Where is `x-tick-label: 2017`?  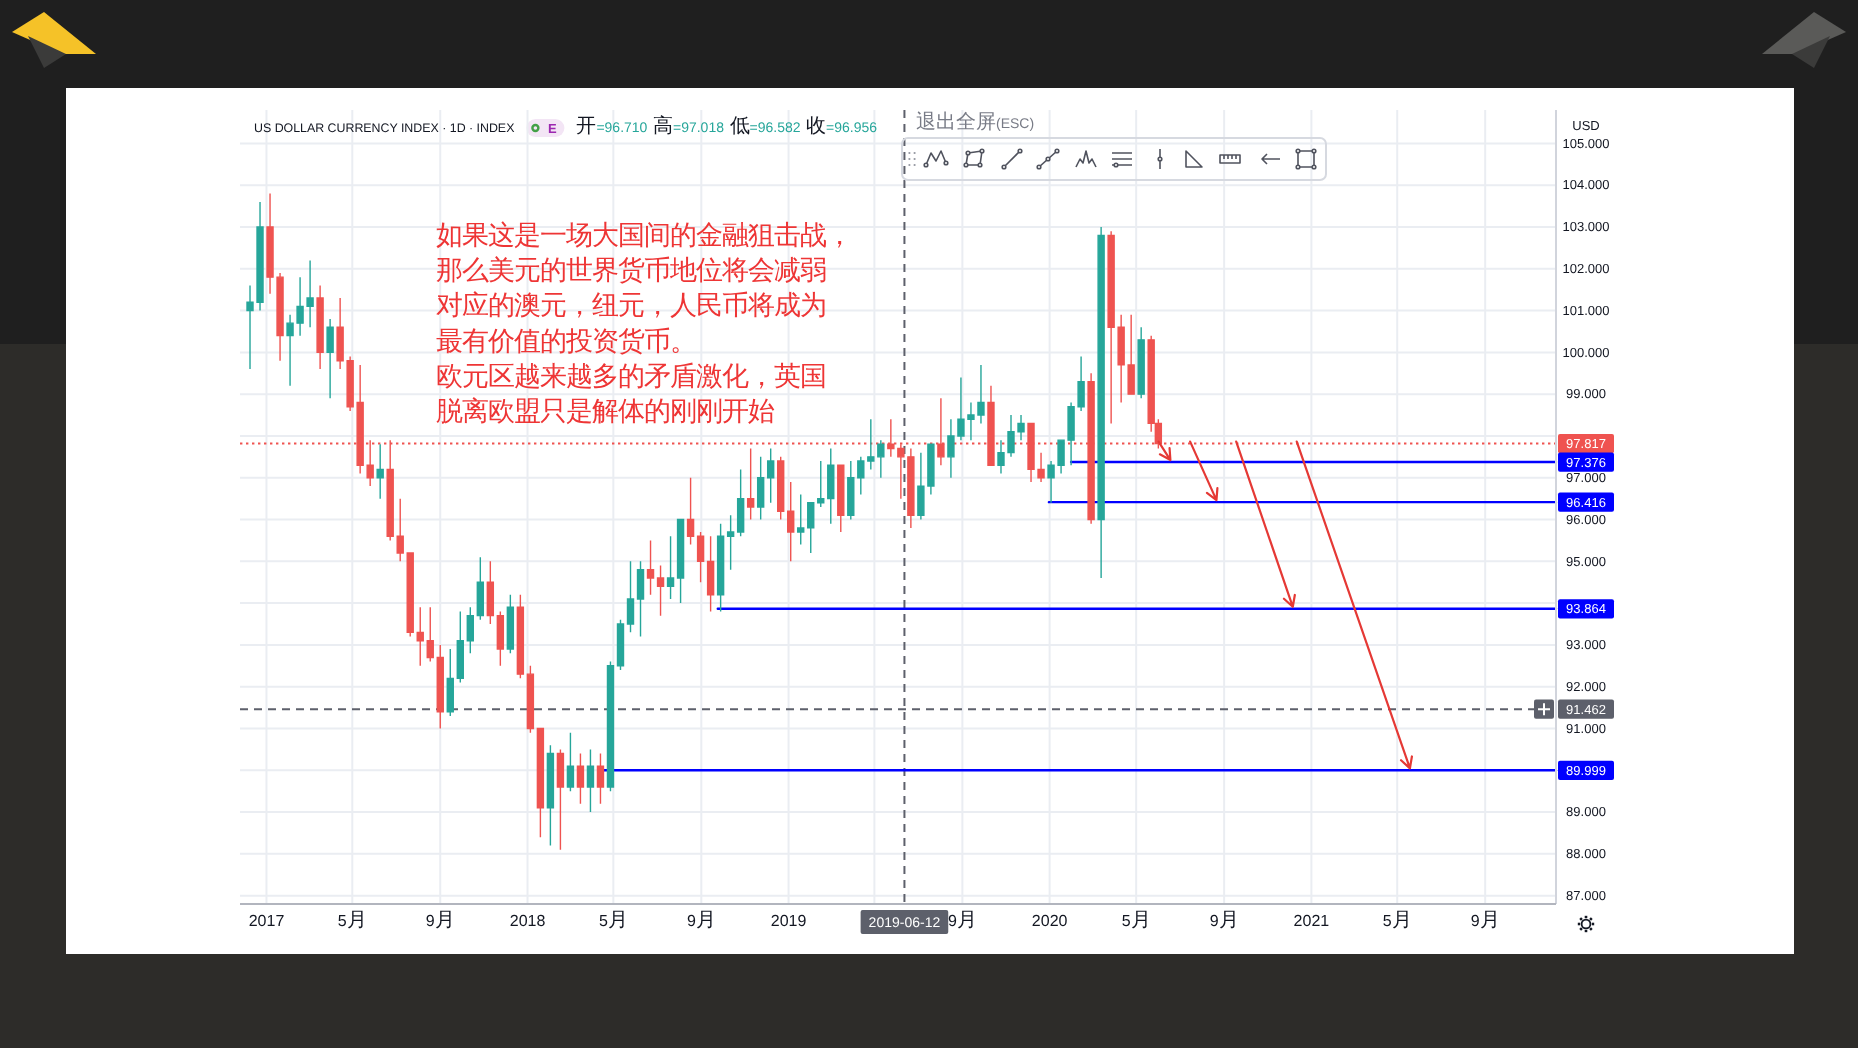
x-tick-label: 2017 is located at coordinates (267, 921).